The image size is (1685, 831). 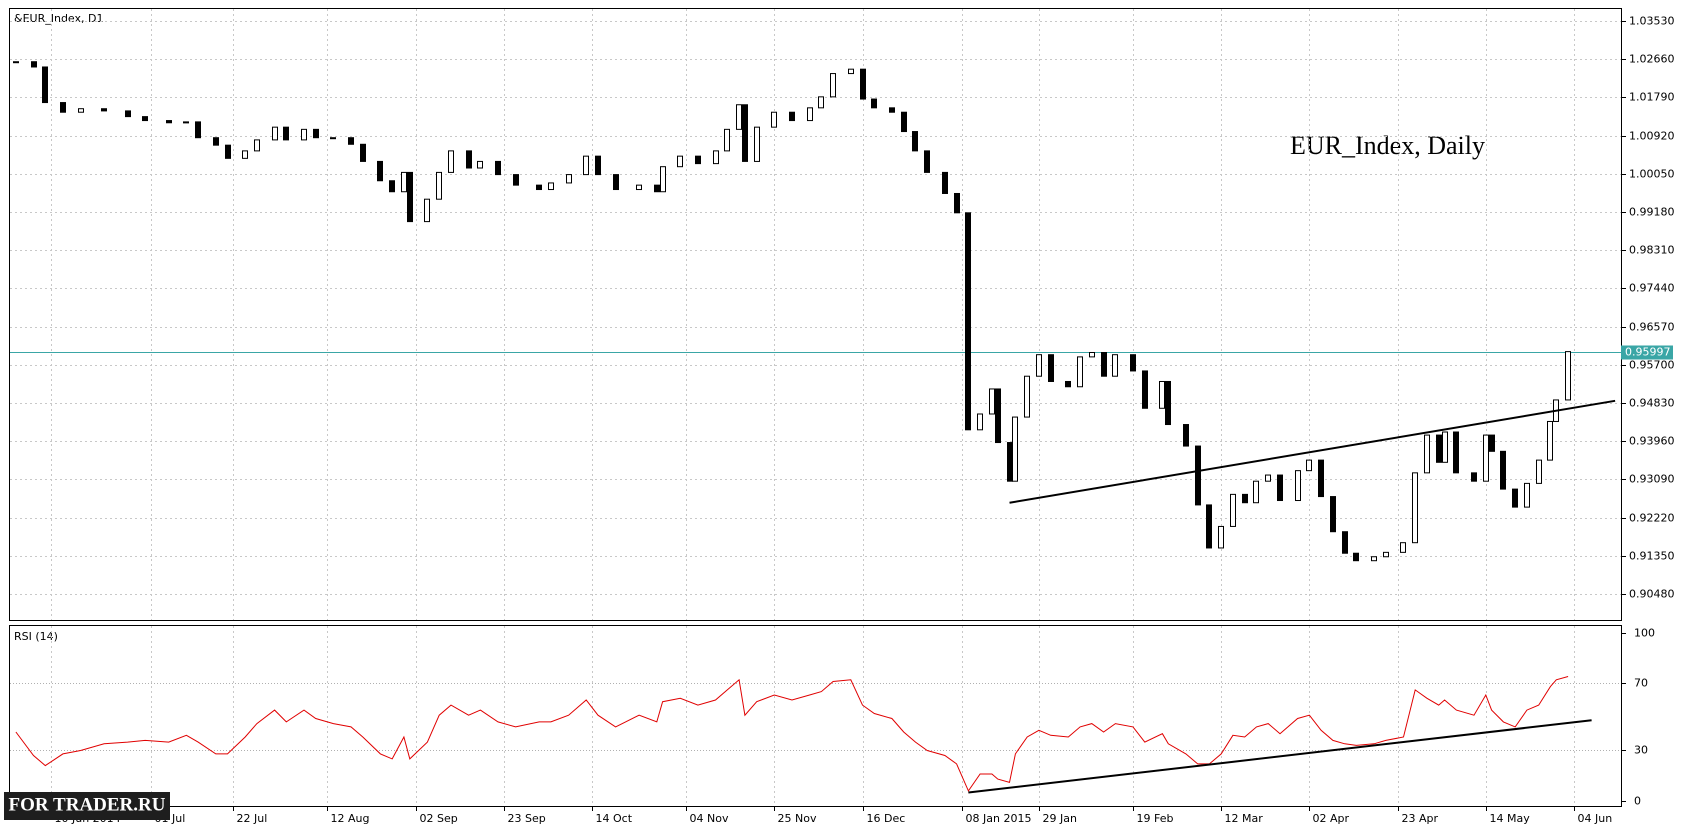 What do you see at coordinates (1652, 136) in the screenshot?
I see `y-tick-label: 1.00920` at bounding box center [1652, 136].